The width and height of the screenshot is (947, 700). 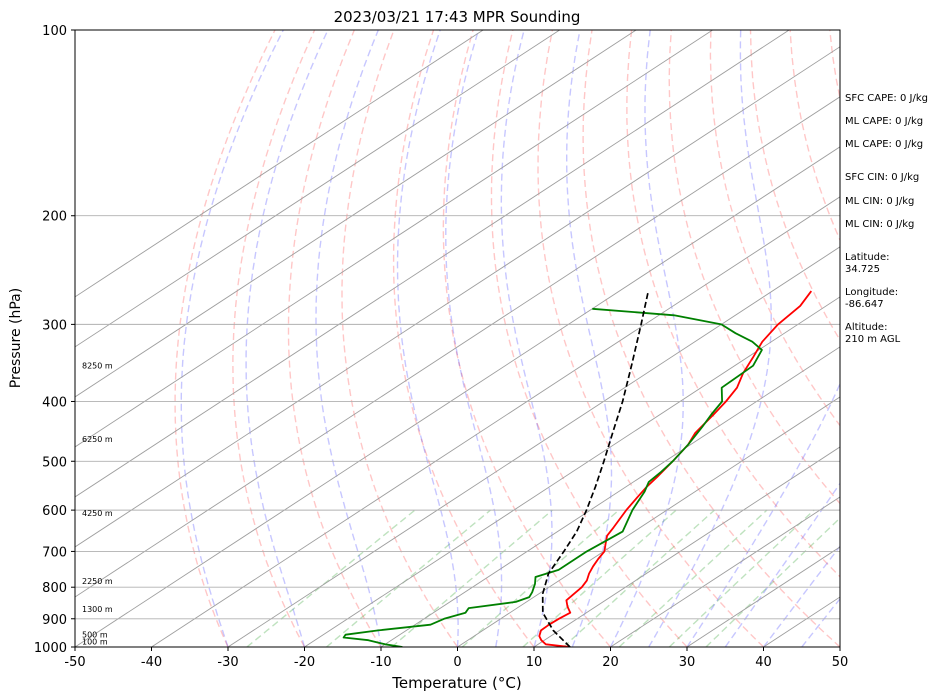 What do you see at coordinates (457, 17) in the screenshot?
I see `chart-title: 2023/03/21 17:43 MPR Sounding` at bounding box center [457, 17].